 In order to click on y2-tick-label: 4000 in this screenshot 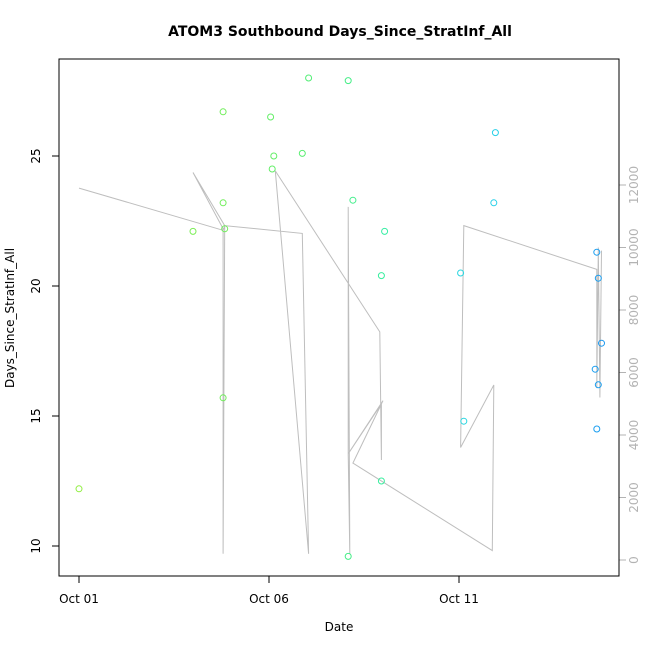, I will do `click(634, 435)`.